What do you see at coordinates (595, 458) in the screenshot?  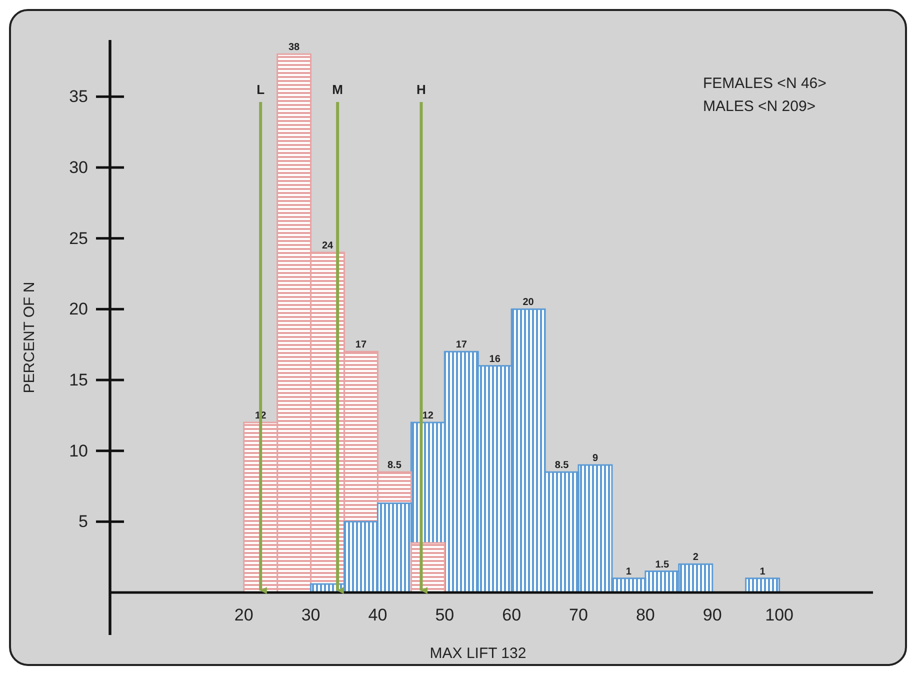 I see `data-label: 9` at bounding box center [595, 458].